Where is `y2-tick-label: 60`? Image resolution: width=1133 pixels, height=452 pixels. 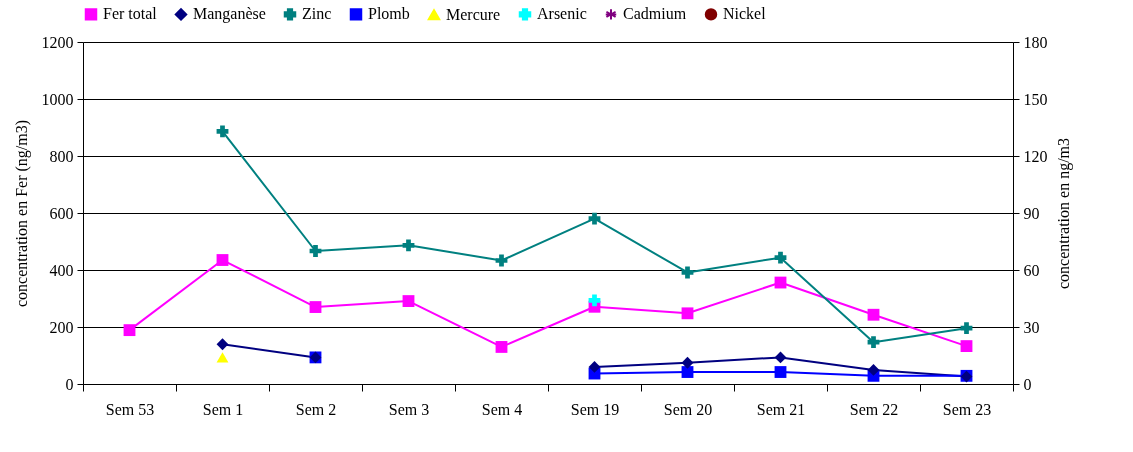 y2-tick-label: 60 is located at coordinates (1031, 270).